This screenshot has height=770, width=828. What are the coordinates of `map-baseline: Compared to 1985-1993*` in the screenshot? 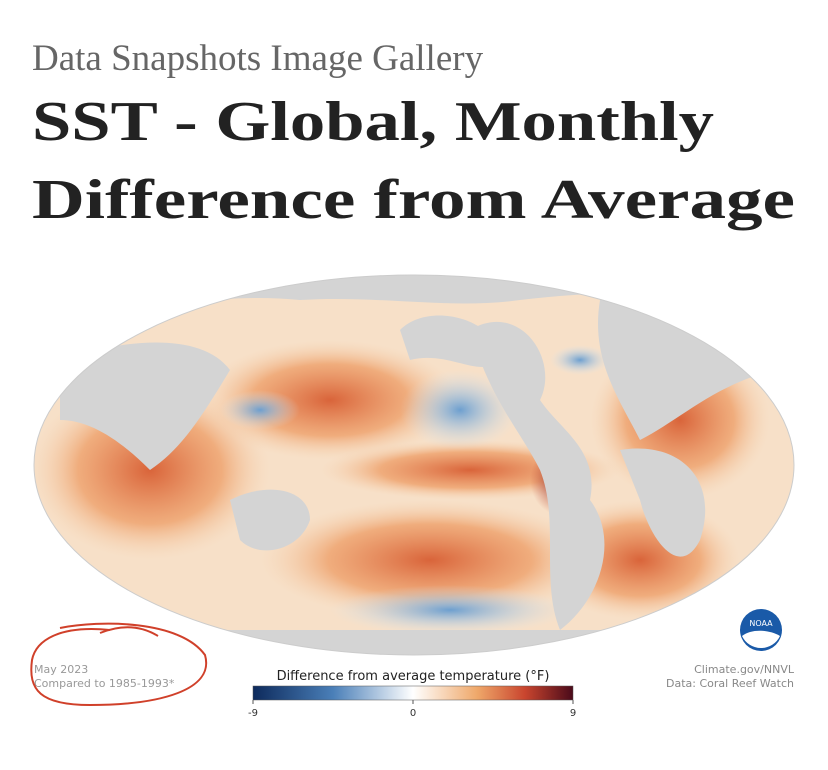 It's located at (104, 683).